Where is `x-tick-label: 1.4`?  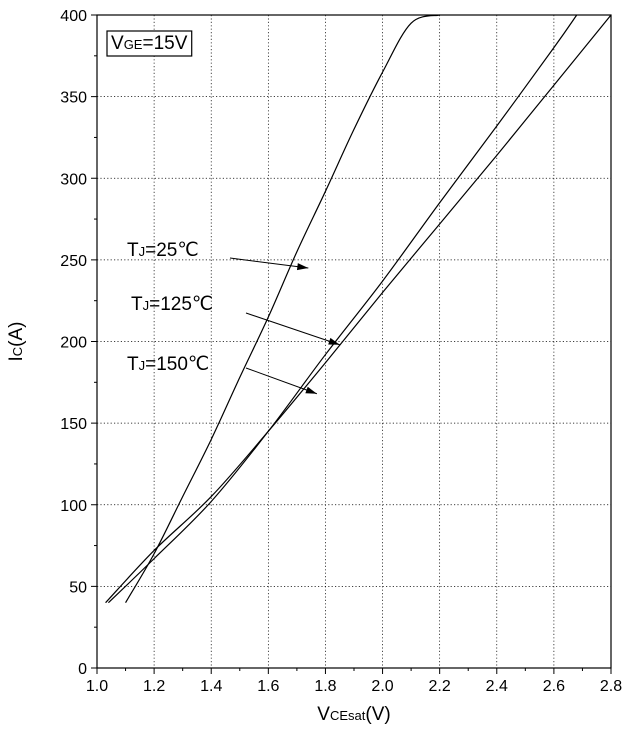 x-tick-label: 1.4 is located at coordinates (211, 686).